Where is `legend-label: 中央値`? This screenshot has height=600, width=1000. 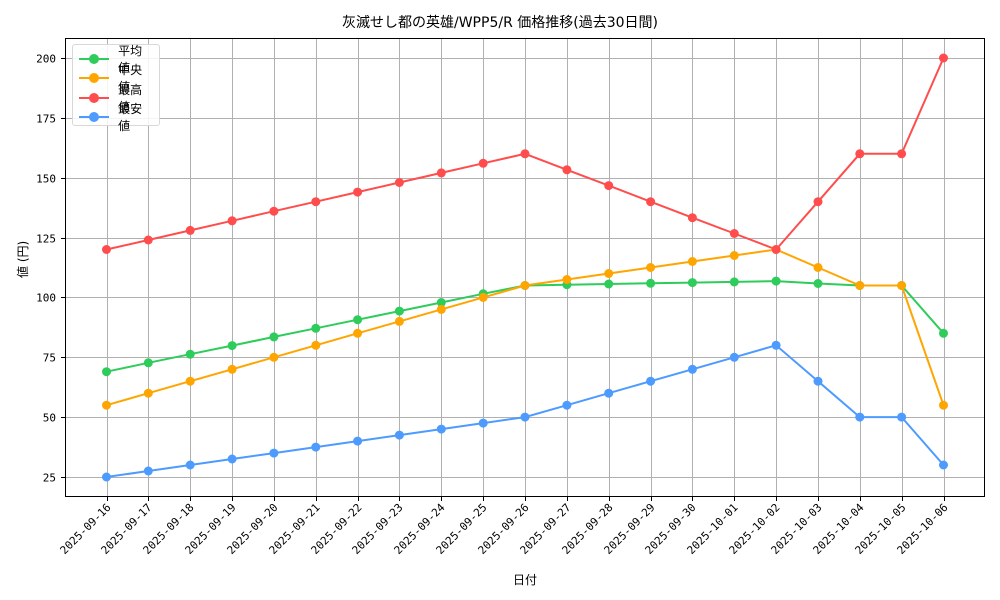 legend-label: 中央値 is located at coordinates (130, 79).